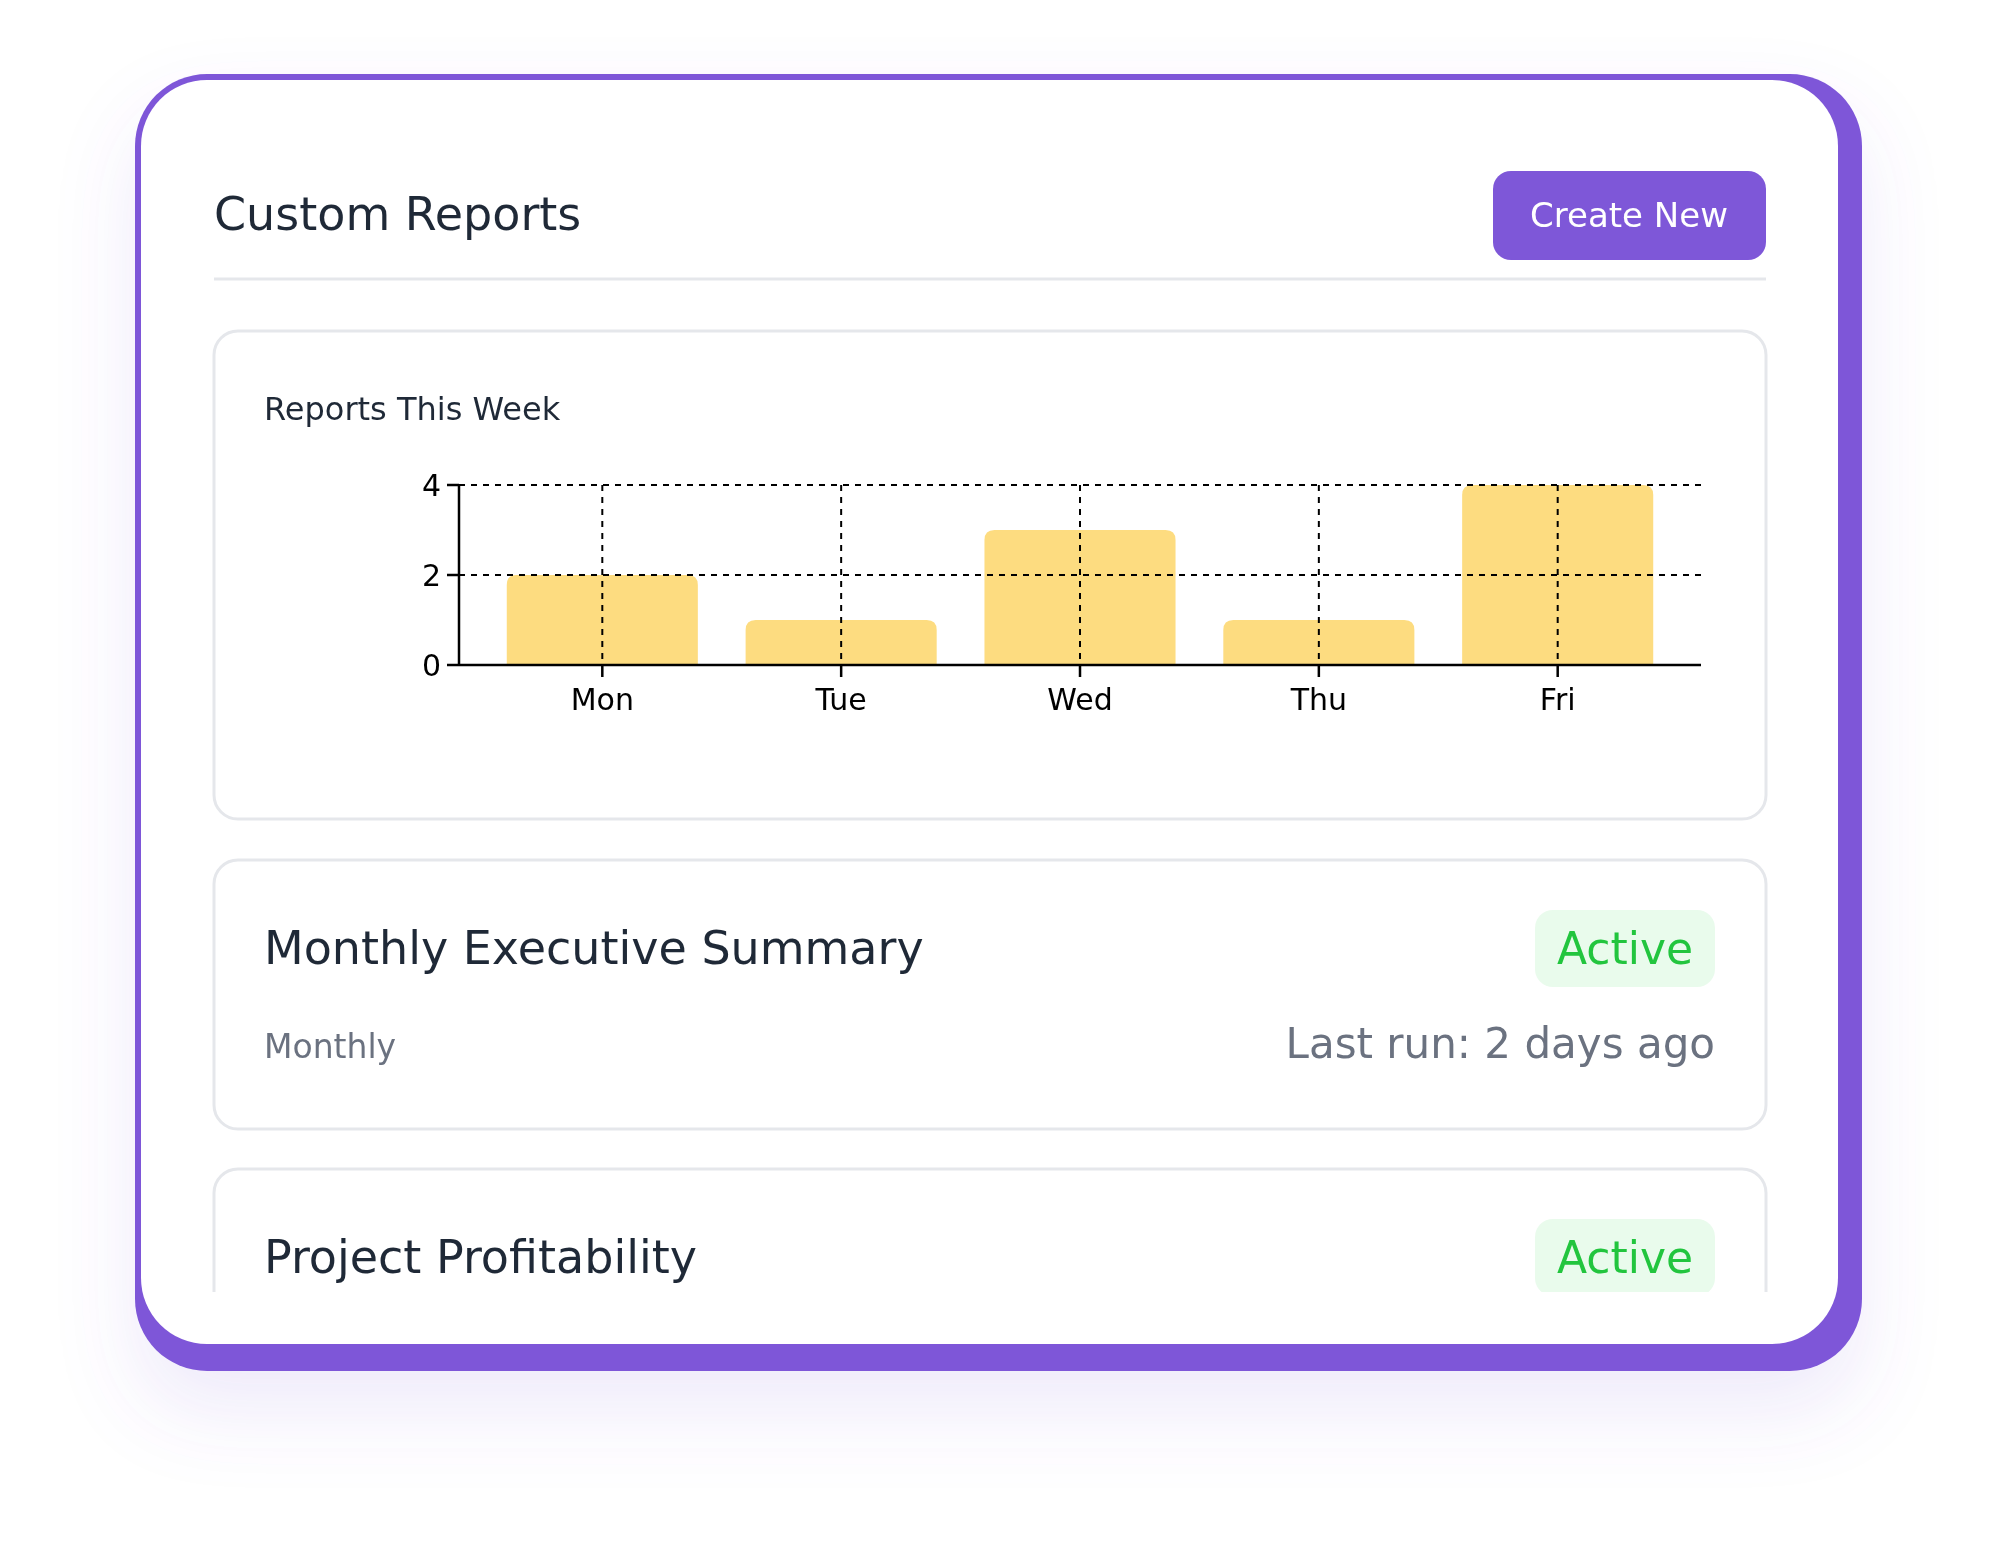  Describe the element at coordinates (594, 948) in the screenshot. I see `text: Monthly Executive Summary` at that location.